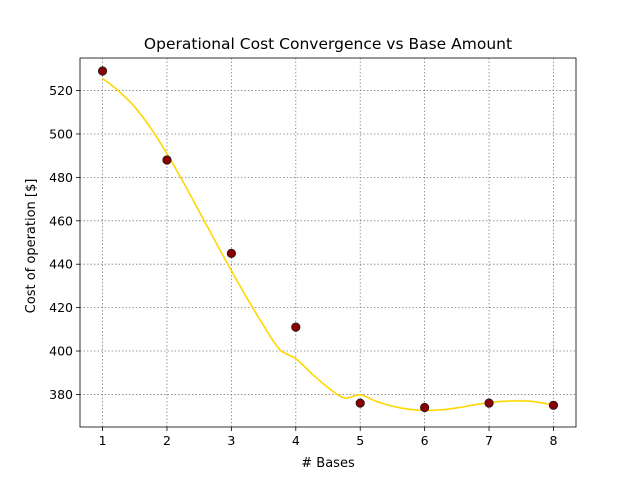 This screenshot has width=640, height=480. What do you see at coordinates (64, 242) in the screenshot?
I see `y-axis-ticks: 380 400 420 440 460 480 500 520` at bounding box center [64, 242].